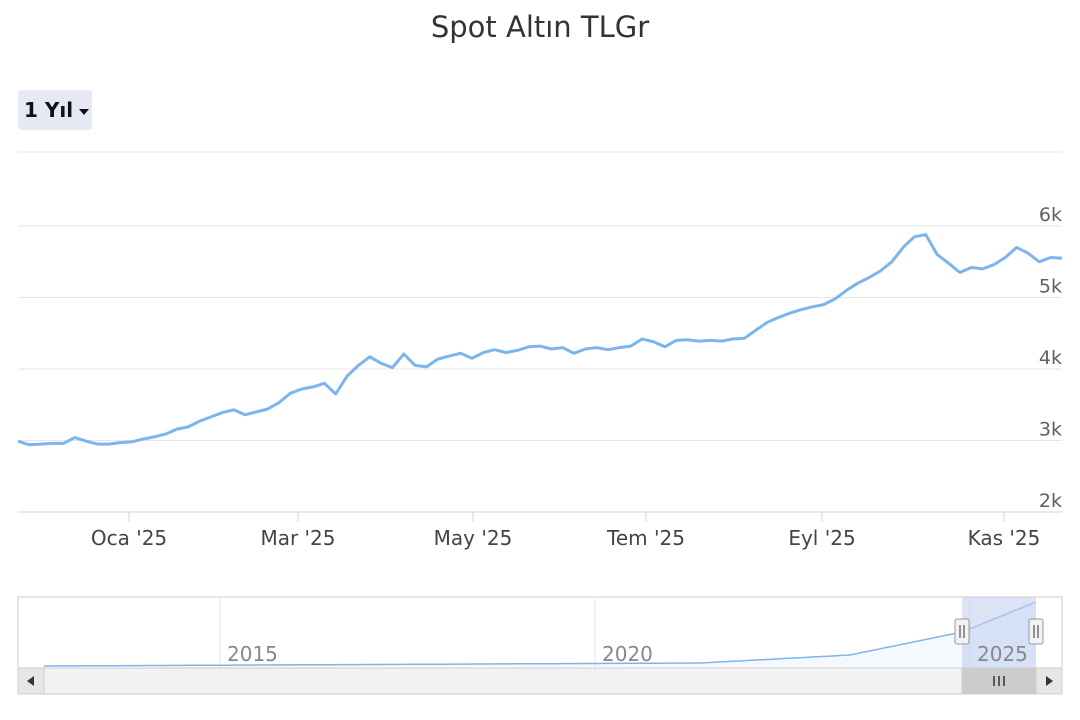  What do you see at coordinates (1049, 681) in the screenshot?
I see `chevron-right-icon` at bounding box center [1049, 681].